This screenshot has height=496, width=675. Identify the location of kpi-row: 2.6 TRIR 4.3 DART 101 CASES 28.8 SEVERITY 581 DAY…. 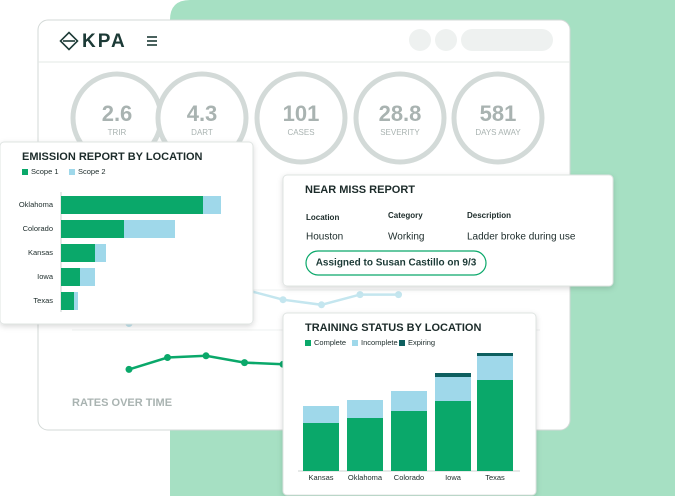
(307, 118).